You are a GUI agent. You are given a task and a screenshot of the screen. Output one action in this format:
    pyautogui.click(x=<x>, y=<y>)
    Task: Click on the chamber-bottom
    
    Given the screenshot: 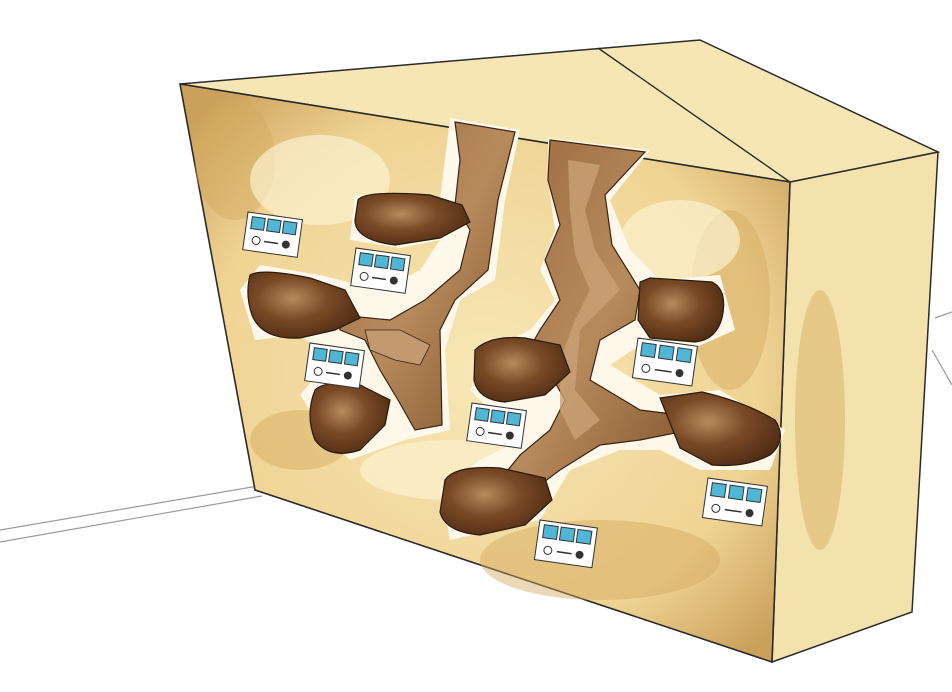 What is the action you would take?
    pyautogui.click(x=496, y=501)
    